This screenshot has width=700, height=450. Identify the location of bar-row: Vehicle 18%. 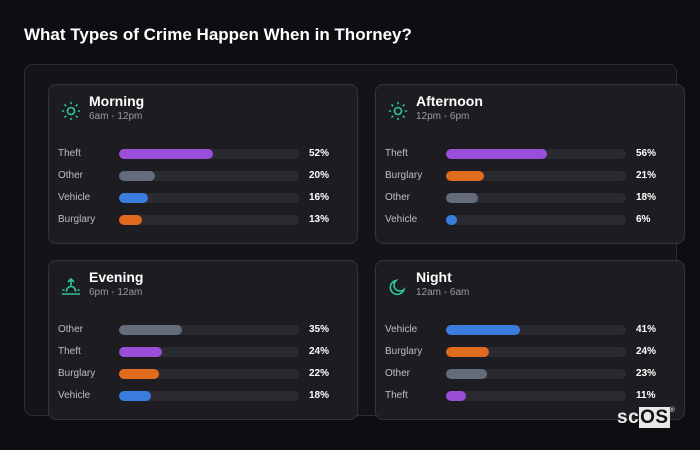
(203, 396).